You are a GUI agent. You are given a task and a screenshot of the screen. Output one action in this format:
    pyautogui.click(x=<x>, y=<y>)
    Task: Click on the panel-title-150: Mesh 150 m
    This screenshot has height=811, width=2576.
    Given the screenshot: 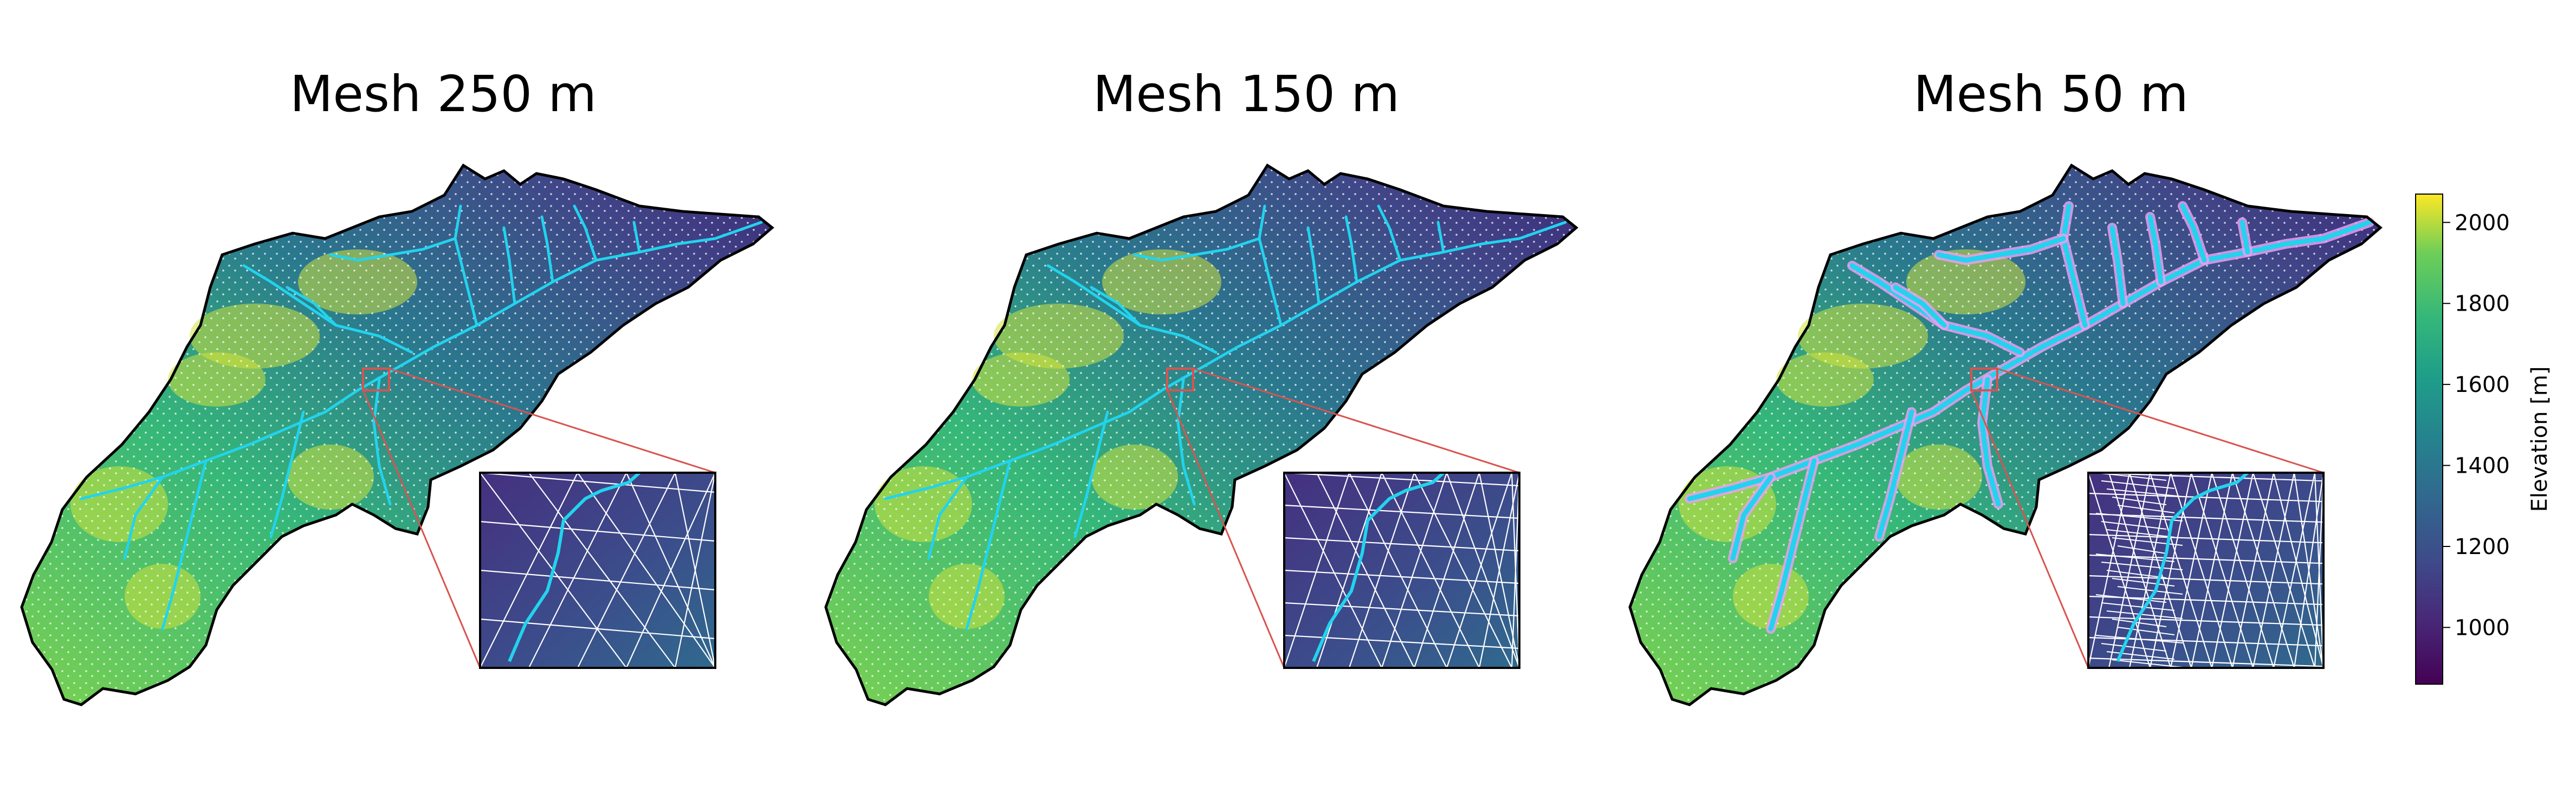 What is the action you would take?
    pyautogui.click(x=1246, y=94)
    